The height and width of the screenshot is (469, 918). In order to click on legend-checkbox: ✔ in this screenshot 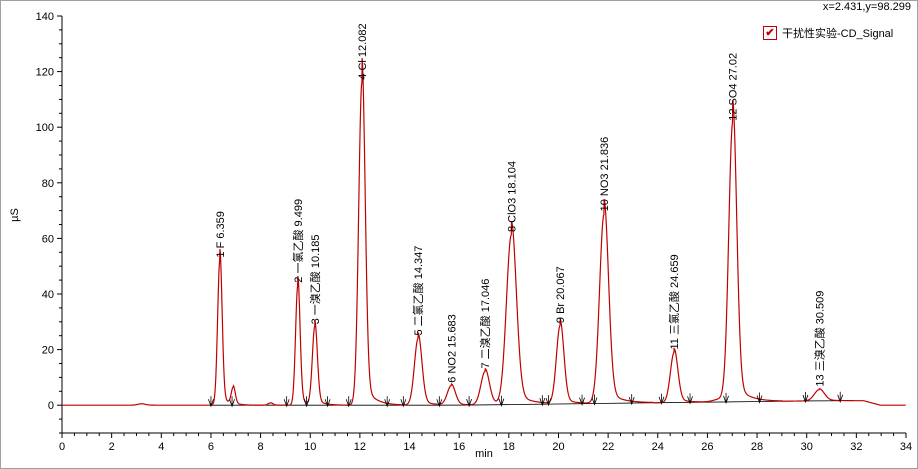, I will do `click(770, 33)`.